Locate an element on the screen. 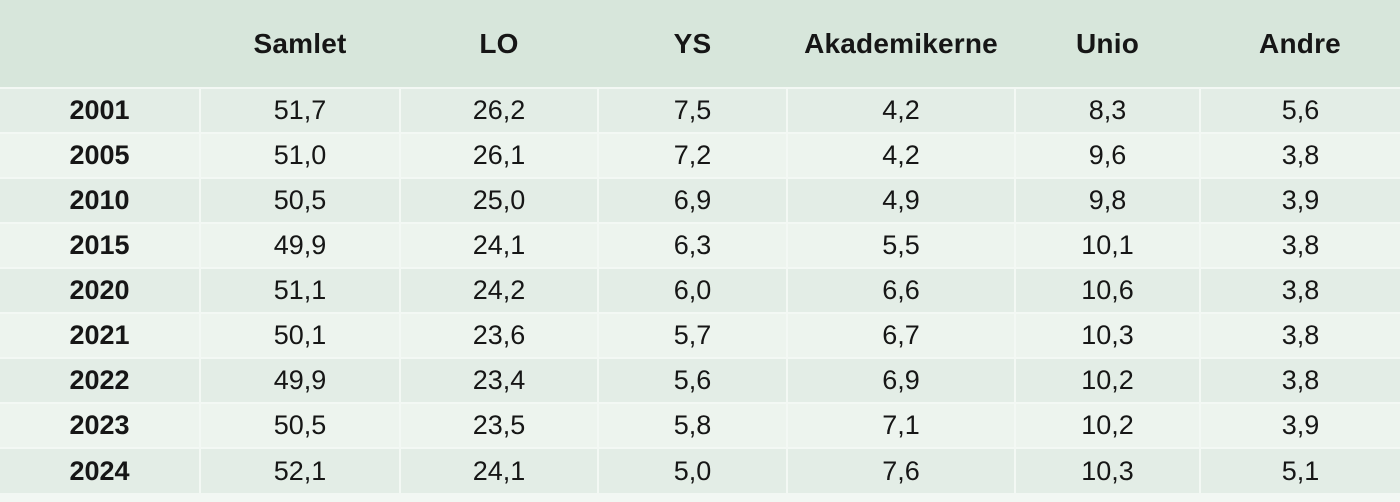 The width and height of the screenshot is (1400, 502). value-cell: 5,8 is located at coordinates (692, 425).